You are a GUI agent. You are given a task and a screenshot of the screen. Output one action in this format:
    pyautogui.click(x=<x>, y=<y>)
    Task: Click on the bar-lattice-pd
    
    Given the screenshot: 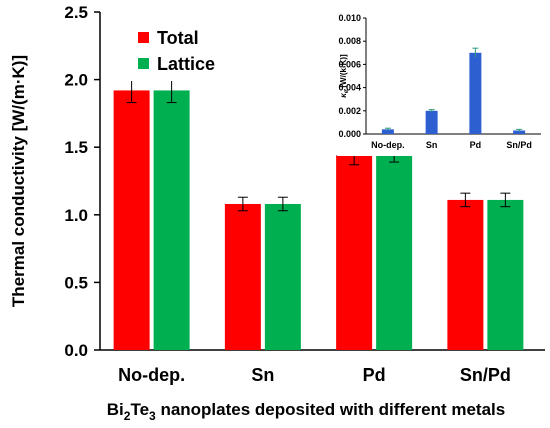 What is the action you would take?
    pyautogui.click(x=394, y=252)
    